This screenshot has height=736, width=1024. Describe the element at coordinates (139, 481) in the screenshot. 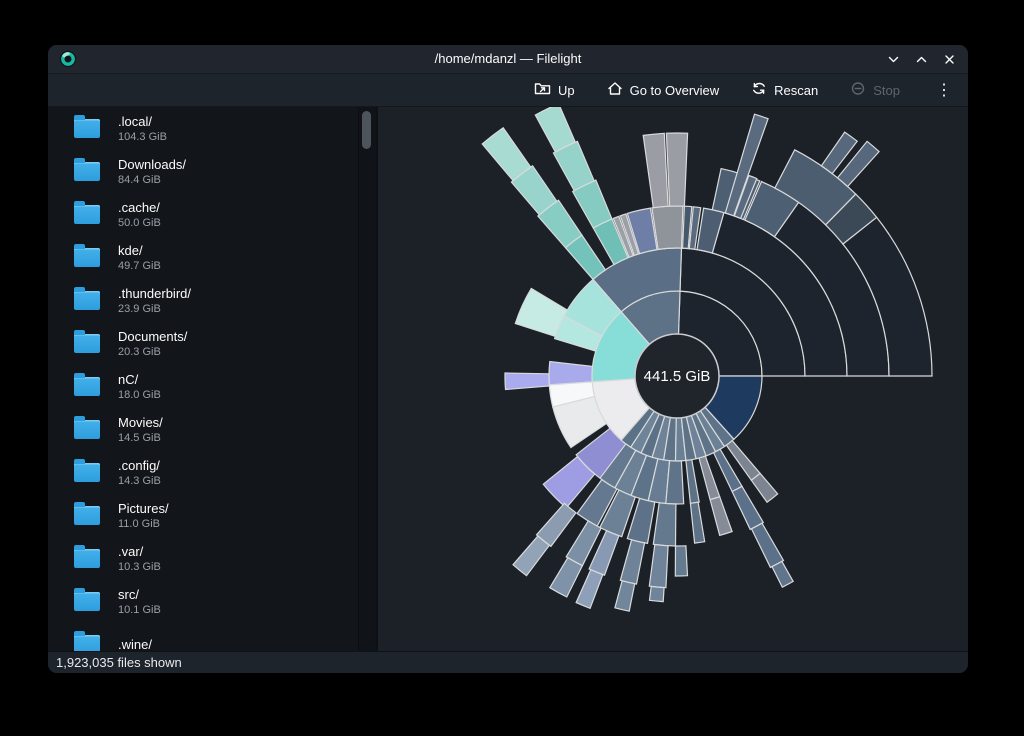

I see `directory-size: 14.3 GiB` at that location.